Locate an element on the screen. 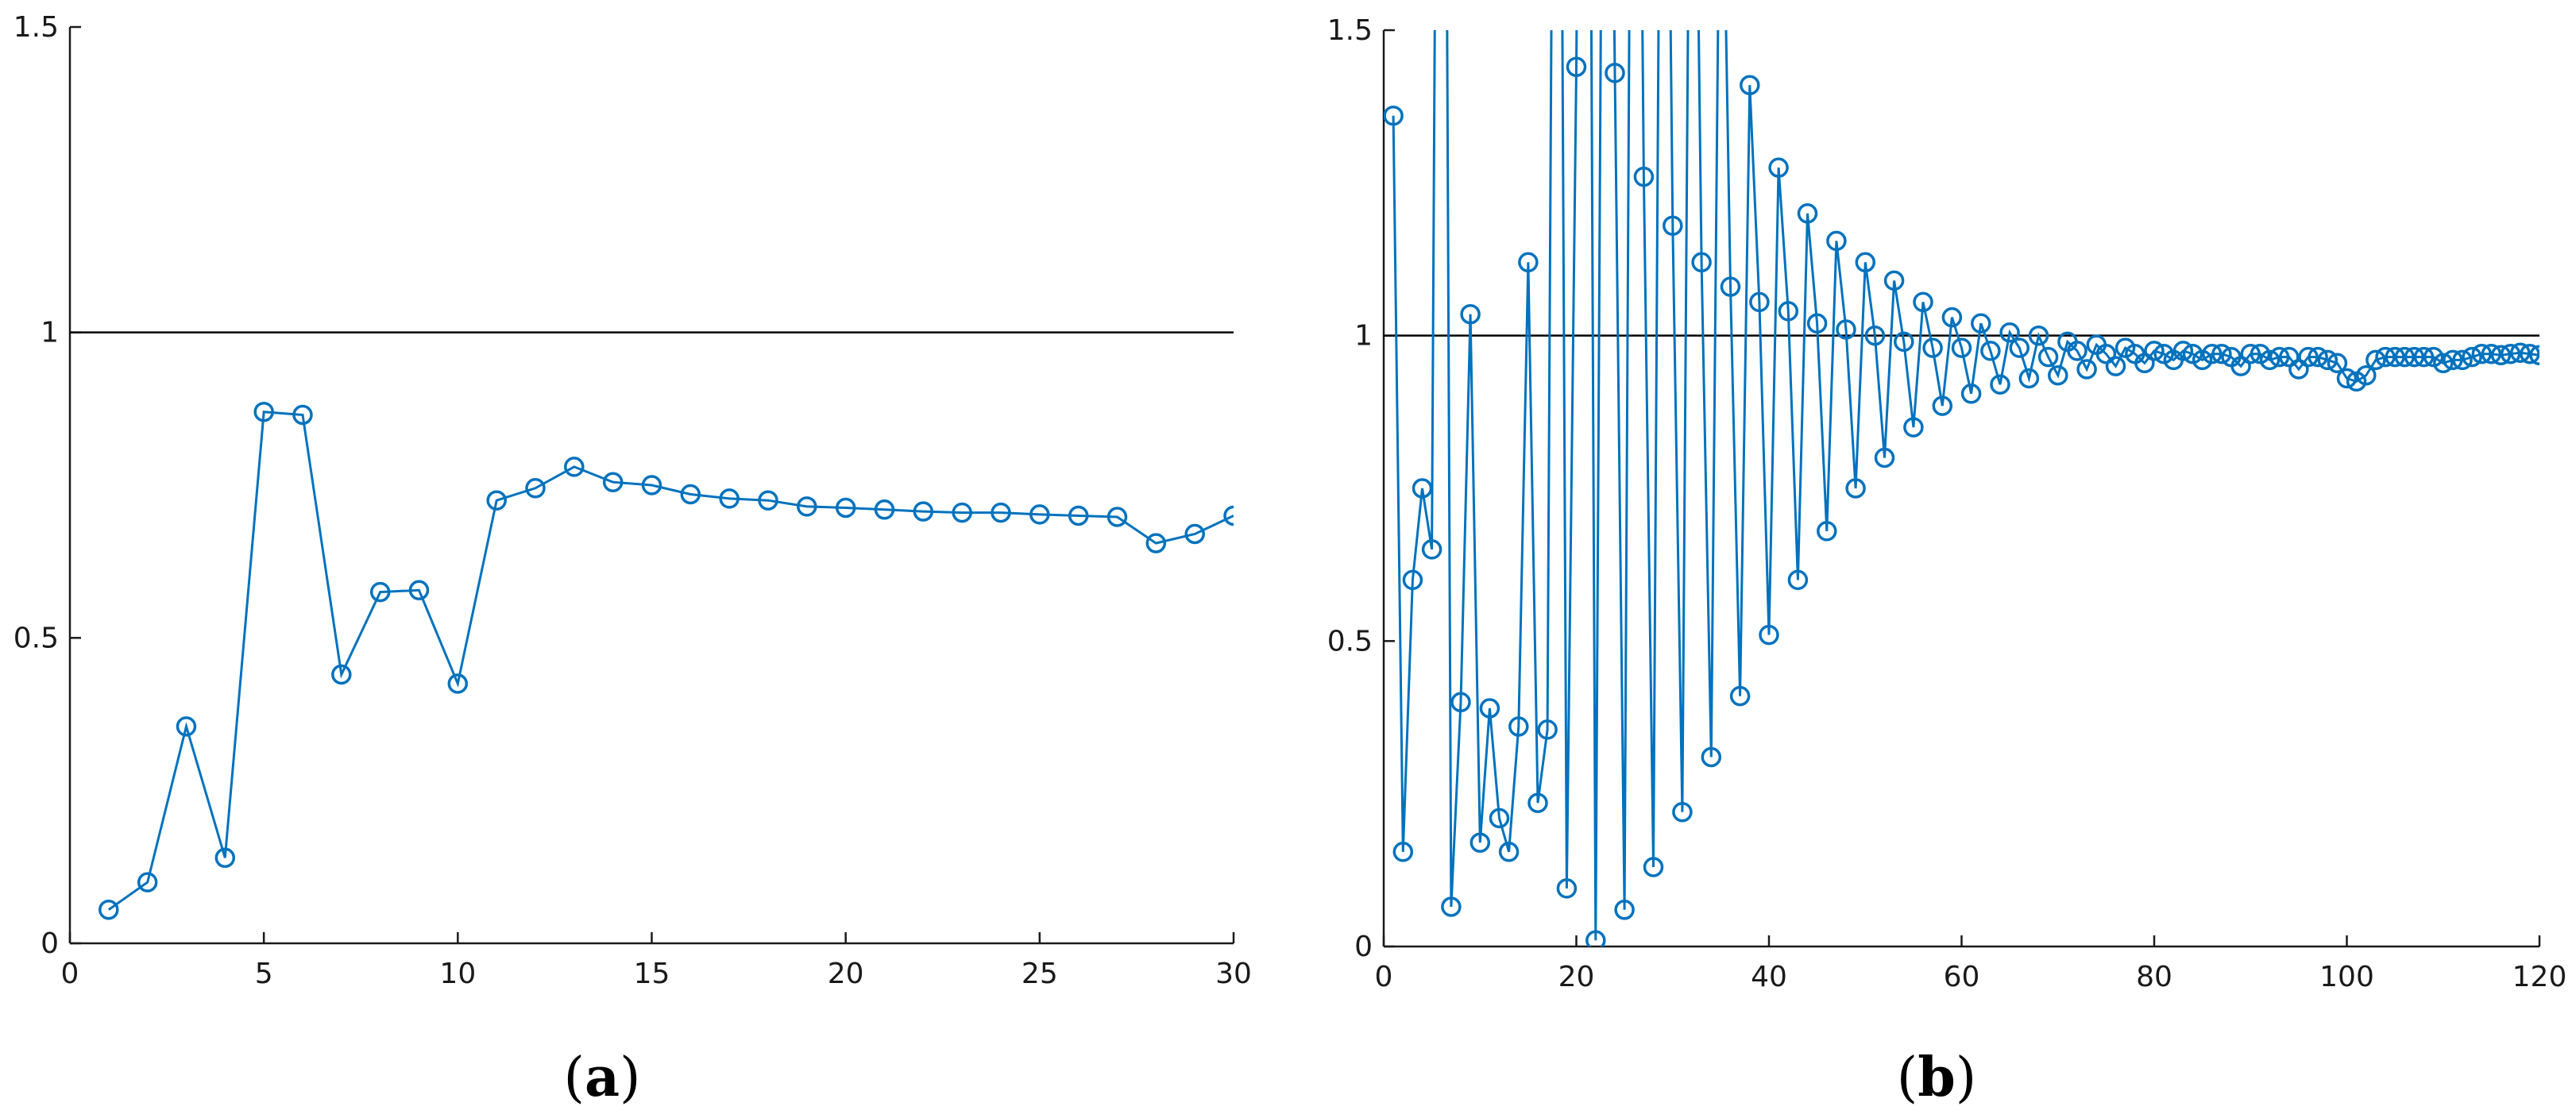 This screenshot has height=1118, width=2576. panel-b-x-tick-label: 100 is located at coordinates (2346, 977).